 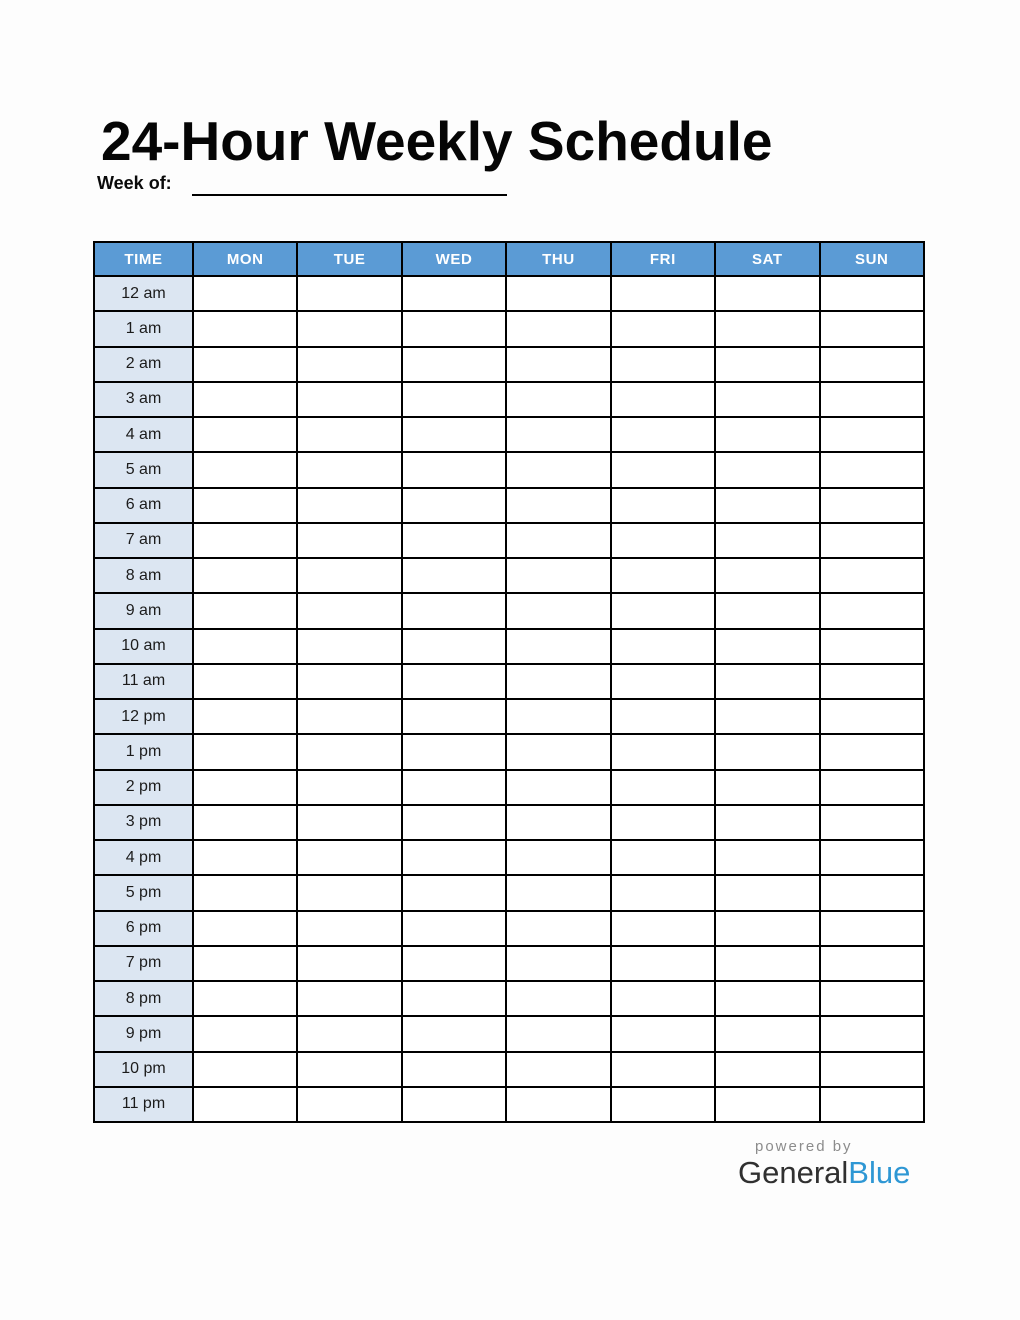 What do you see at coordinates (245, 434) in the screenshot?
I see `schedule-slot-mon-4am` at bounding box center [245, 434].